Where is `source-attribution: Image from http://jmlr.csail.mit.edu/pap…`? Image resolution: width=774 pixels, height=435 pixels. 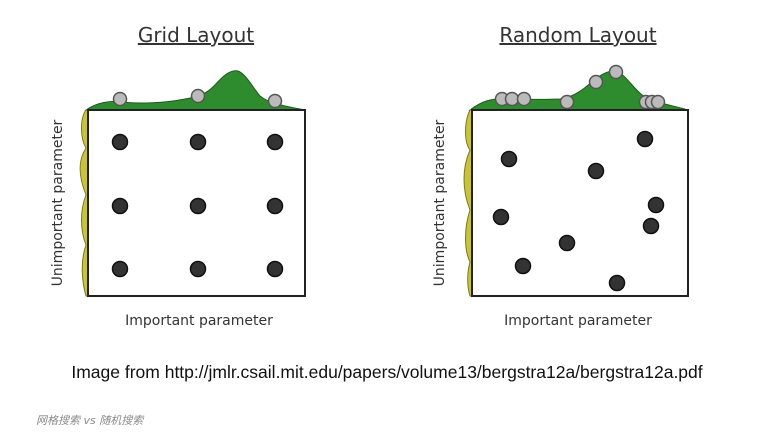
source-attribution: Image from http://jmlr.csail.mit.edu/pap… is located at coordinates (387, 372).